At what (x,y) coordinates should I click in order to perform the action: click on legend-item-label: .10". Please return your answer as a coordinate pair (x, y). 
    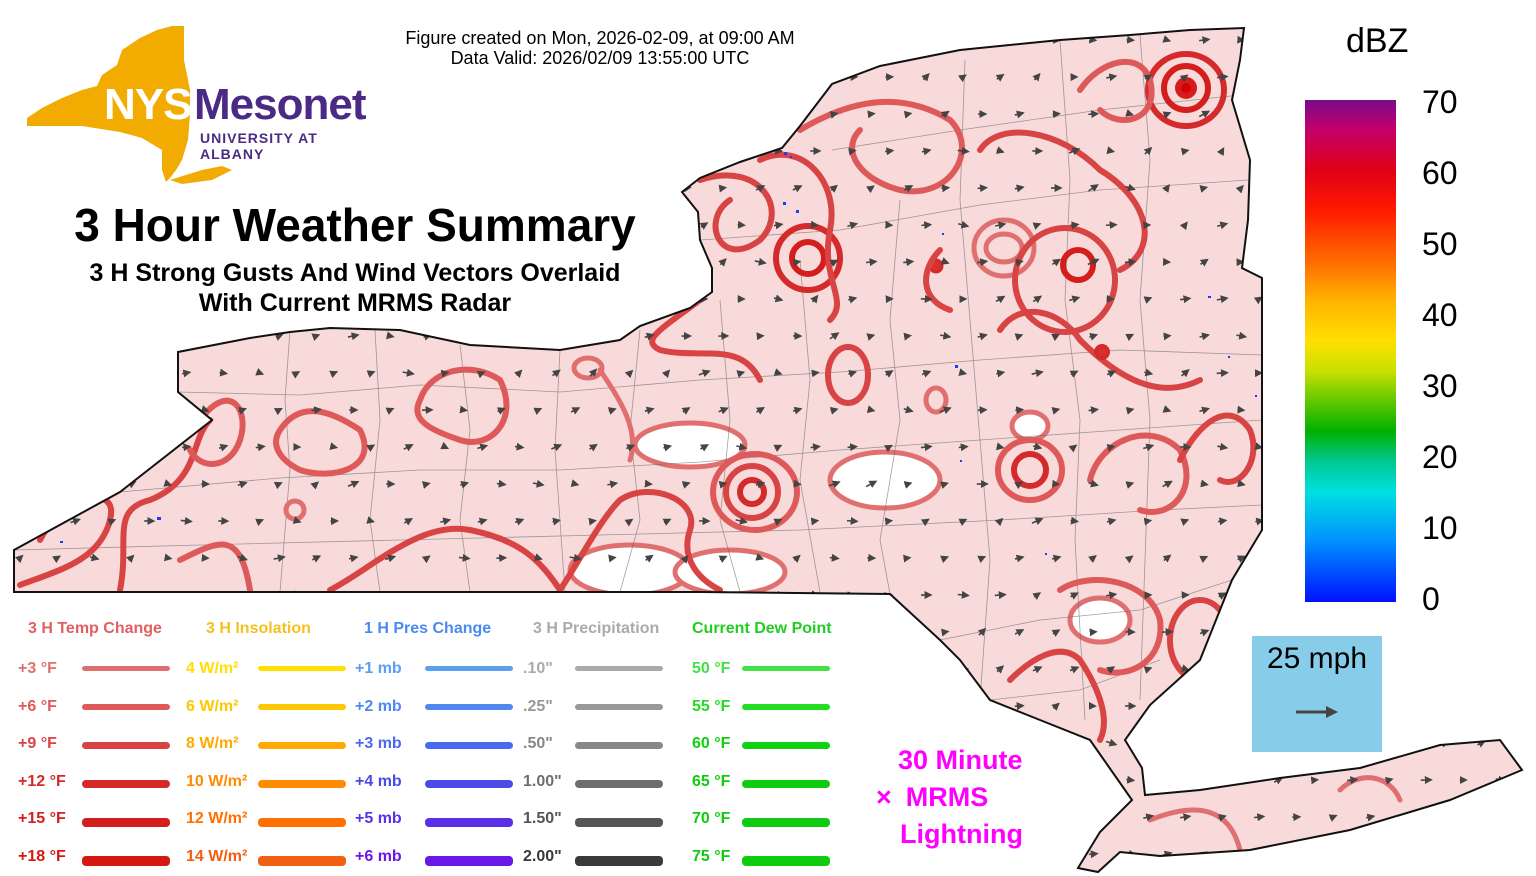
    Looking at the image, I should click on (538, 668).